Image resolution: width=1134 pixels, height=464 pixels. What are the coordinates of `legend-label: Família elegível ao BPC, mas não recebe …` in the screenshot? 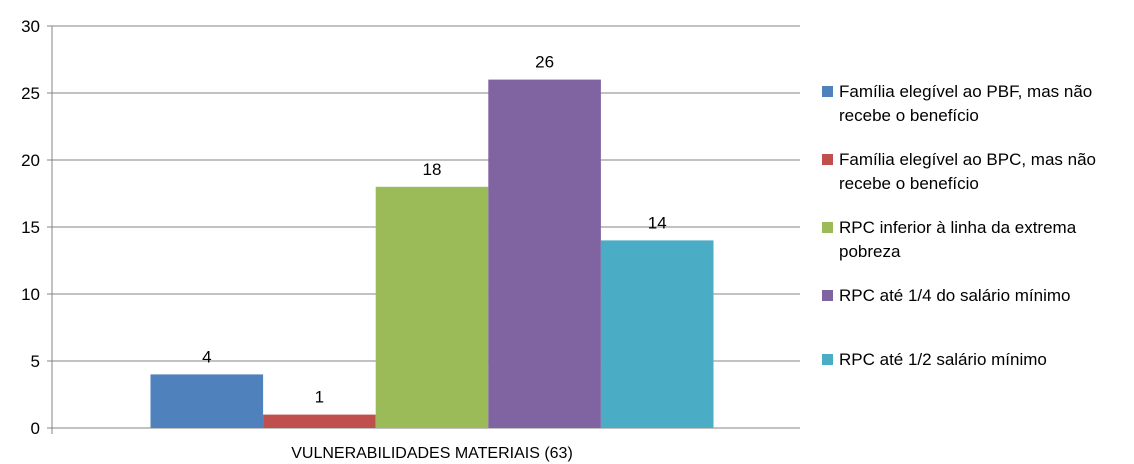 It's located at (968, 171).